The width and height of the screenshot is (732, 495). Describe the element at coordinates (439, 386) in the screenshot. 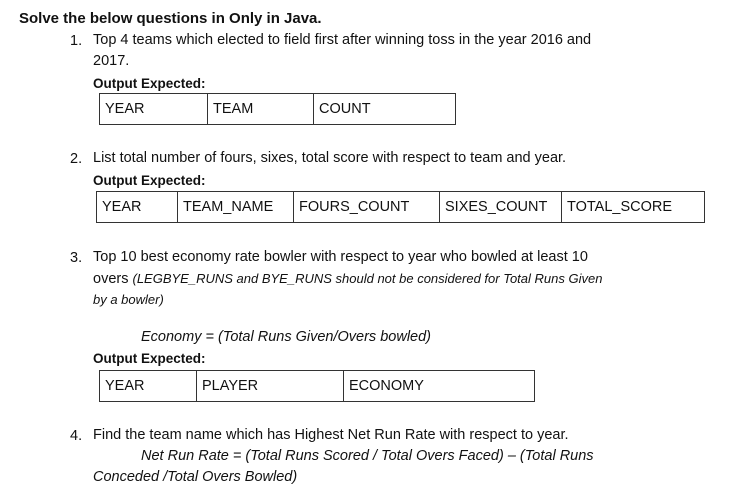

I see `column-header-economy: ECONOMY` at that location.